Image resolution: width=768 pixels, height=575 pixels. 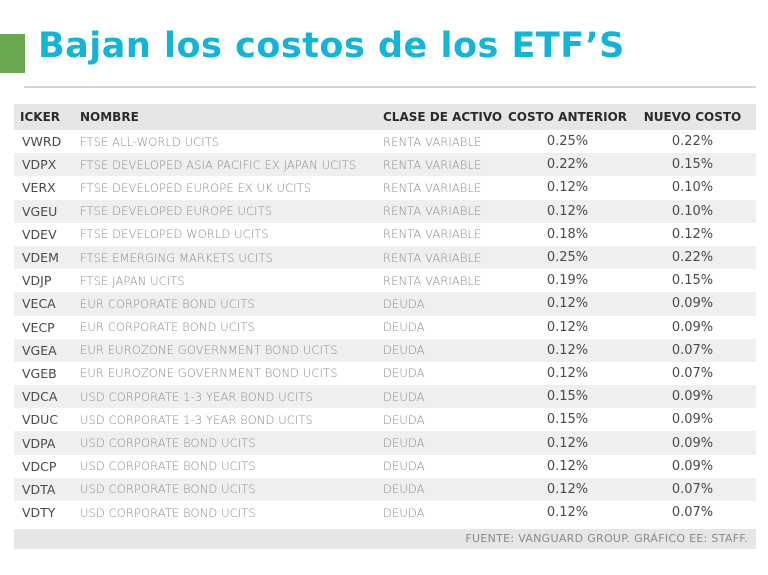 What do you see at coordinates (567, 281) in the screenshot?
I see `cell-previous-cost: 0.19%` at bounding box center [567, 281].